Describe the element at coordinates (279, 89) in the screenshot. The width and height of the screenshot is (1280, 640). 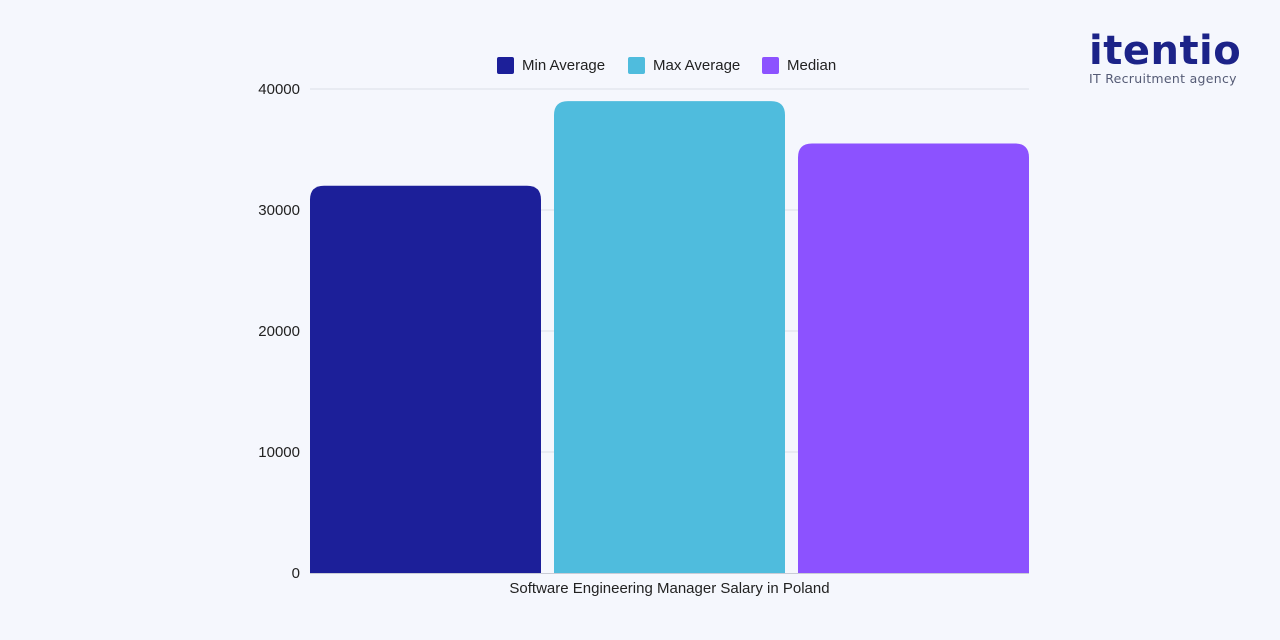
I see `y-tick-label: 40000` at that location.